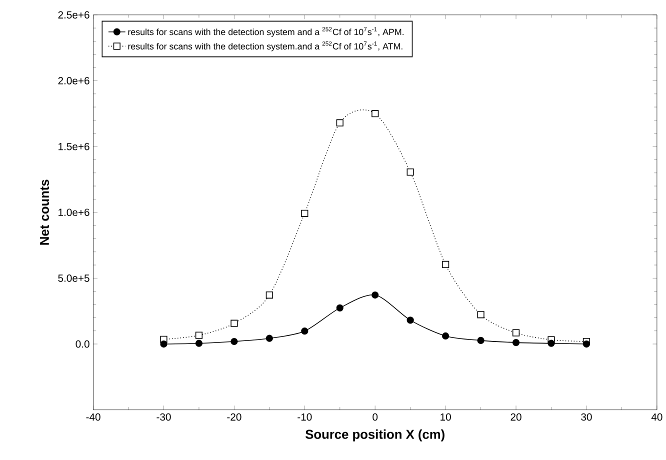 Image resolution: width=666 pixels, height=460 pixels. I want to click on x-tick-label: 20, so click(516, 416).